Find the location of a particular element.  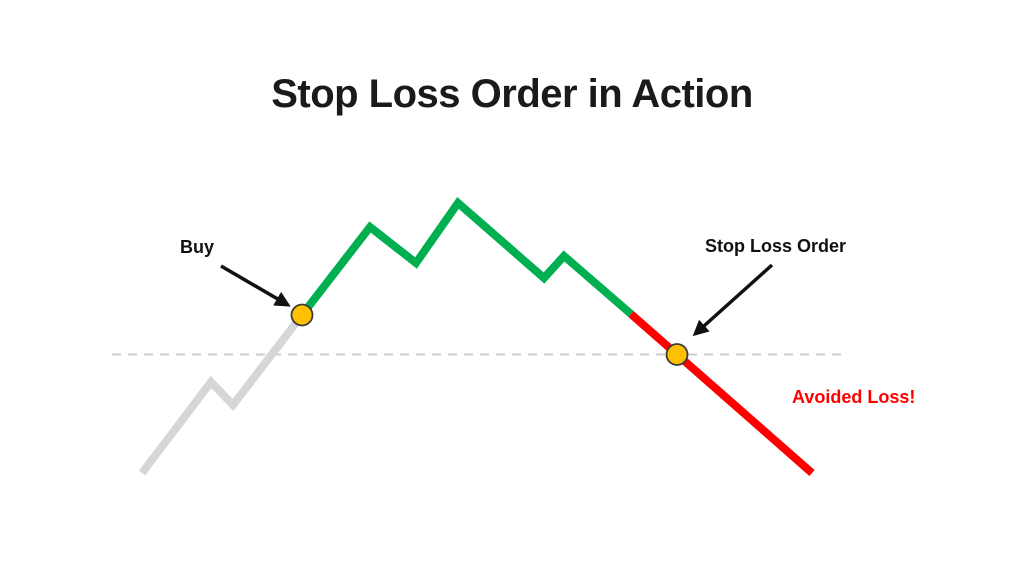

holding-segment is located at coordinates (466, 257).